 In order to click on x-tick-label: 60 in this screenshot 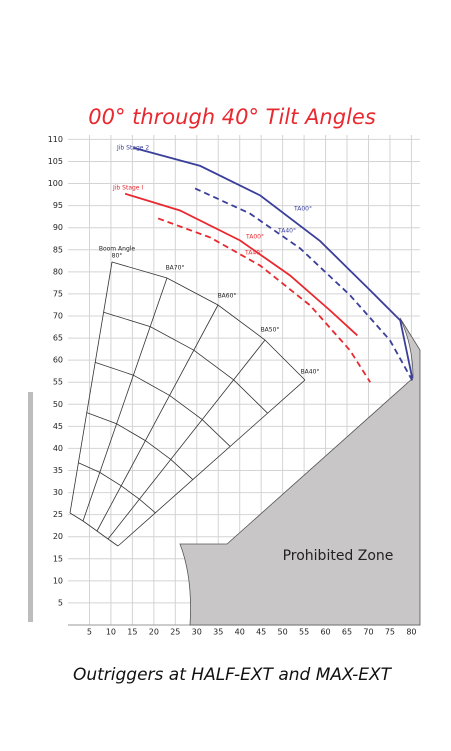, I will do `click(325, 632)`.